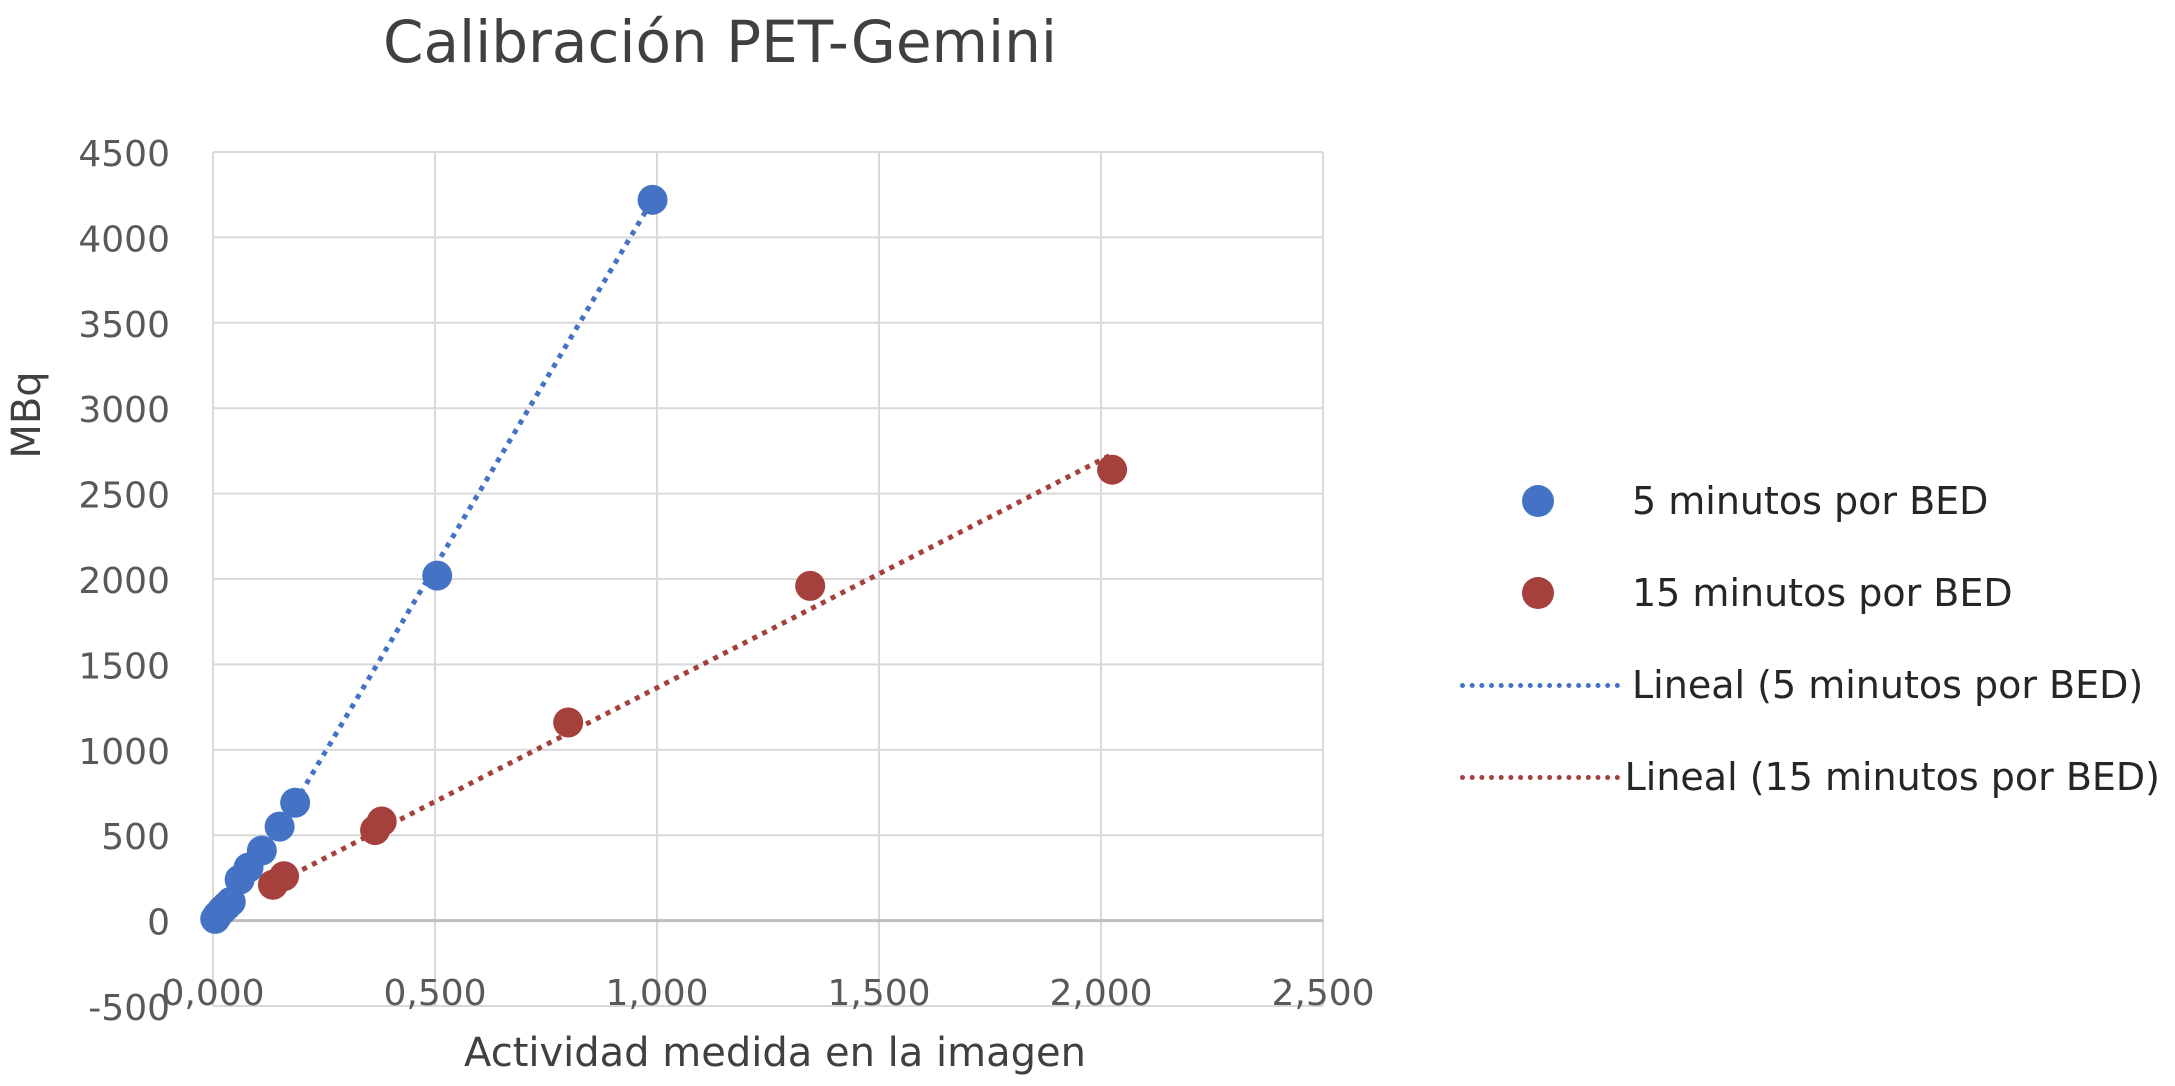  I want to click on y-tick-label: 3000, so click(124, 410).